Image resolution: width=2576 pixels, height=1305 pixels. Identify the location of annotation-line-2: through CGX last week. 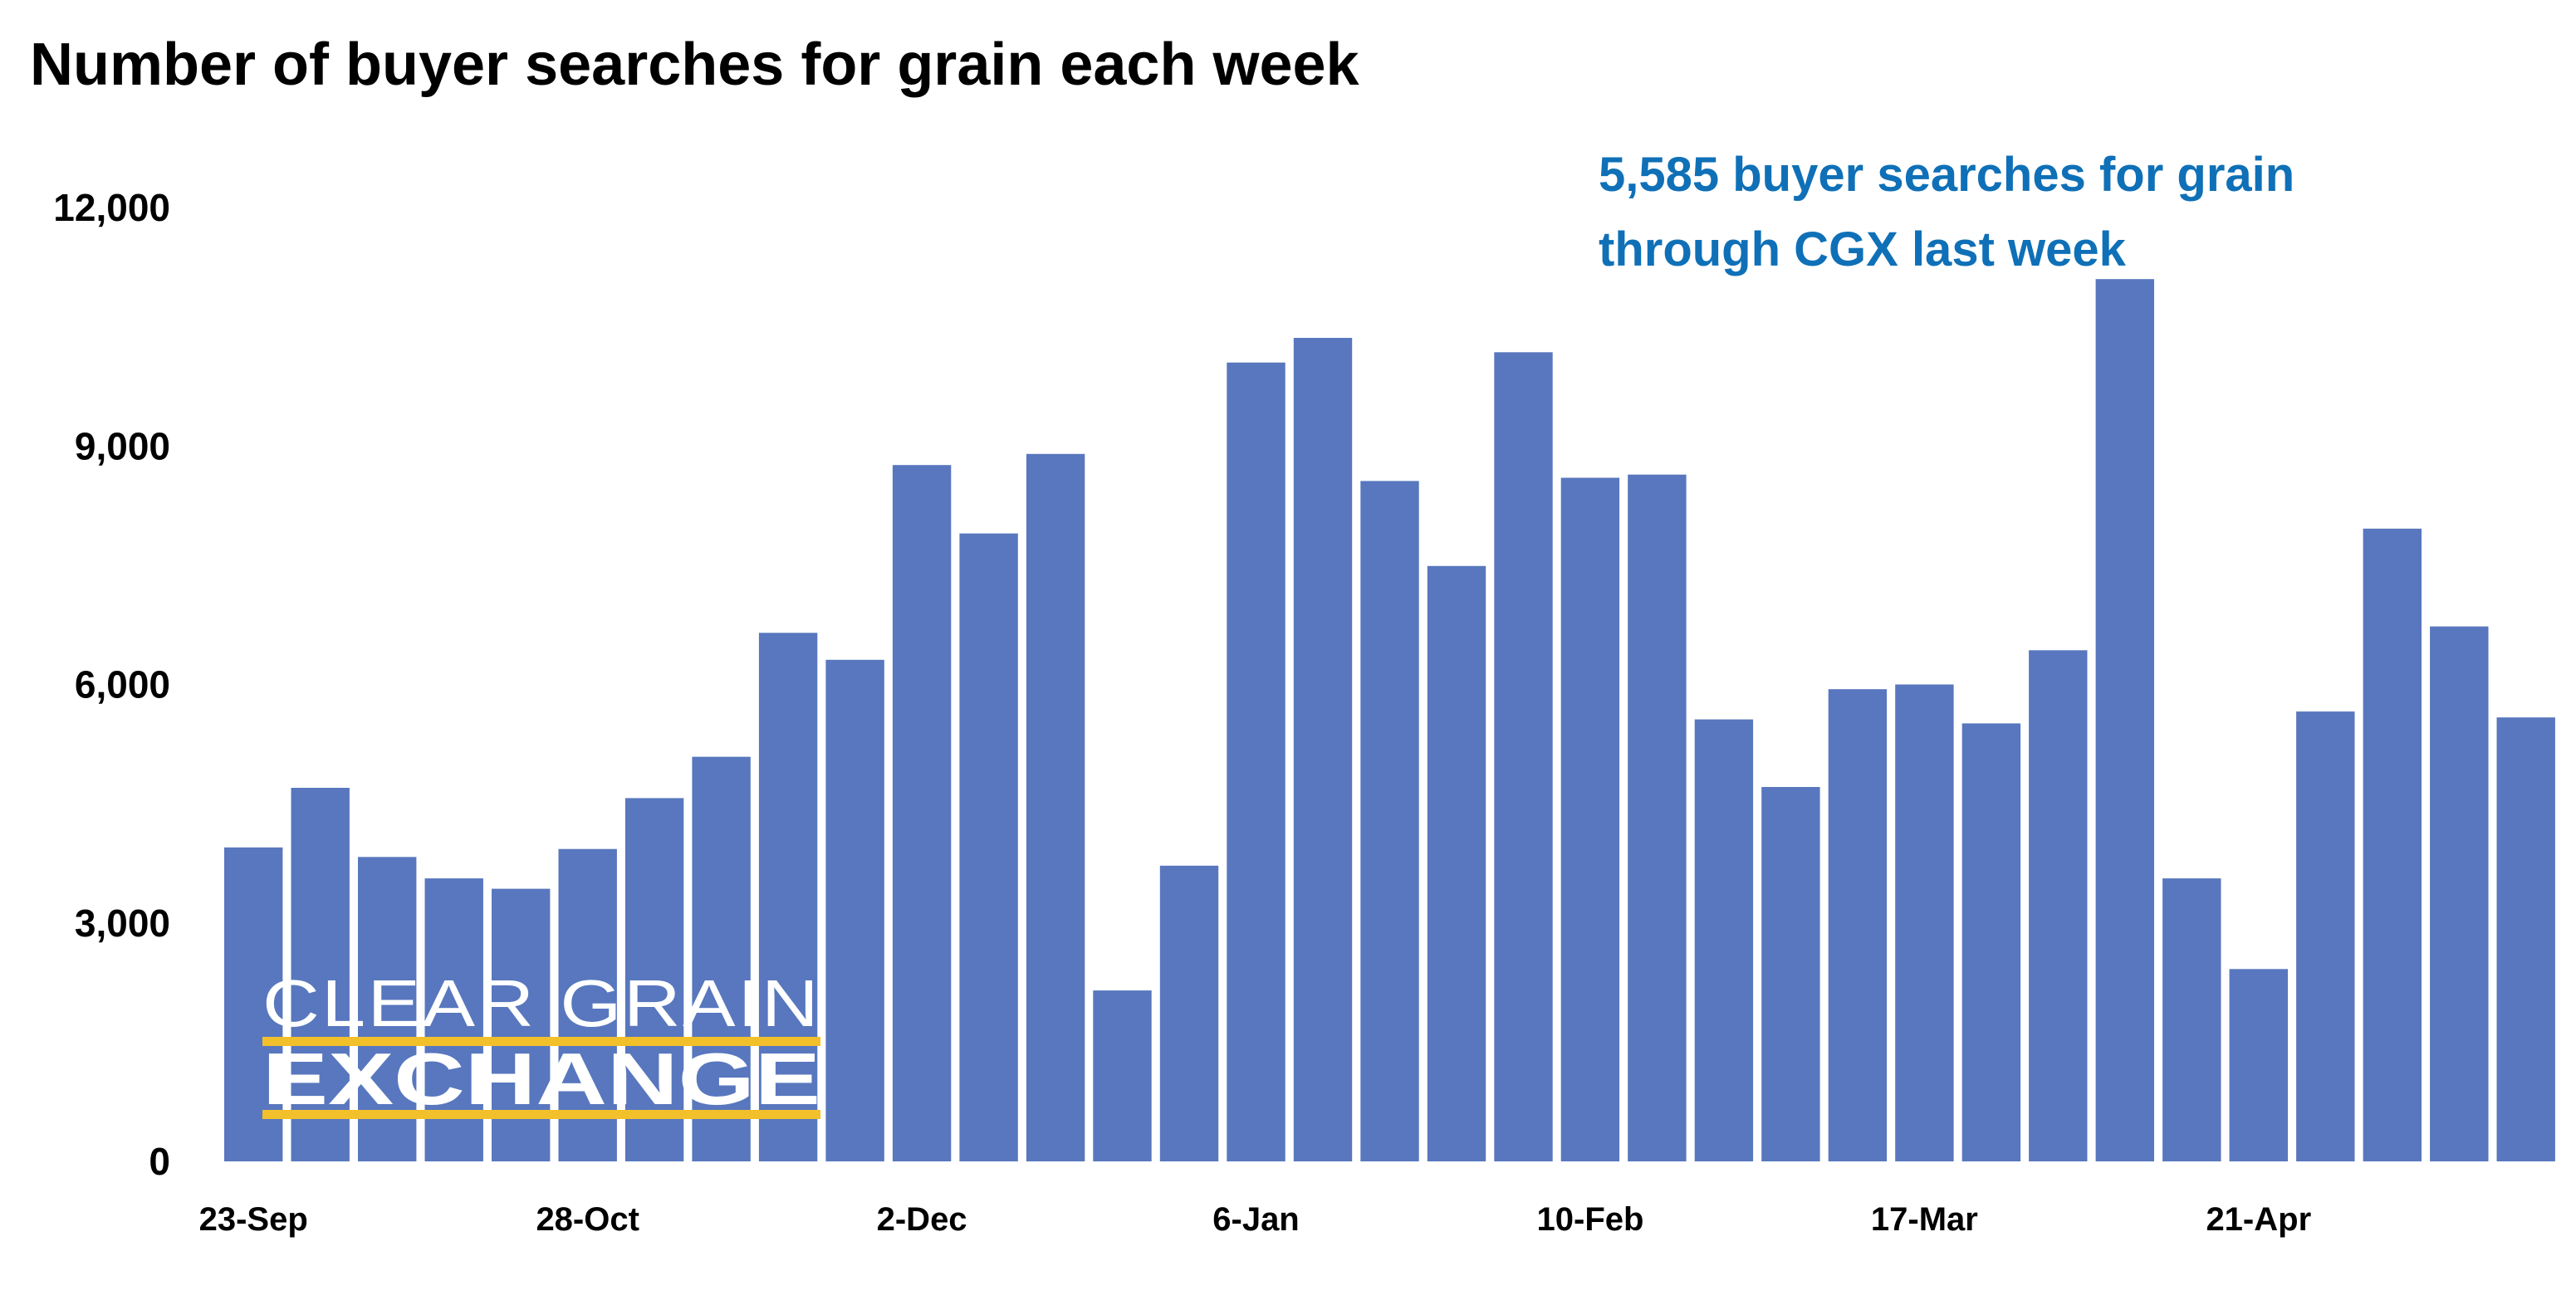
(1863, 249).